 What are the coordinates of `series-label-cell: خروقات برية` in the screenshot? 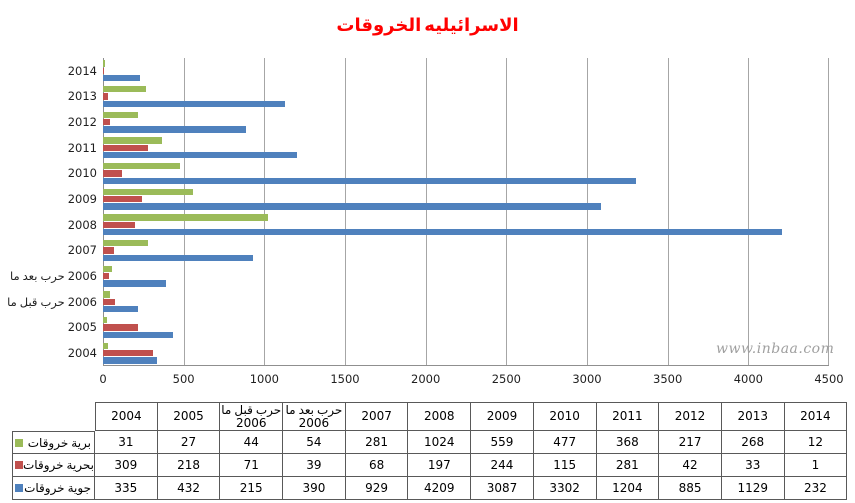 It's located at (53, 442).